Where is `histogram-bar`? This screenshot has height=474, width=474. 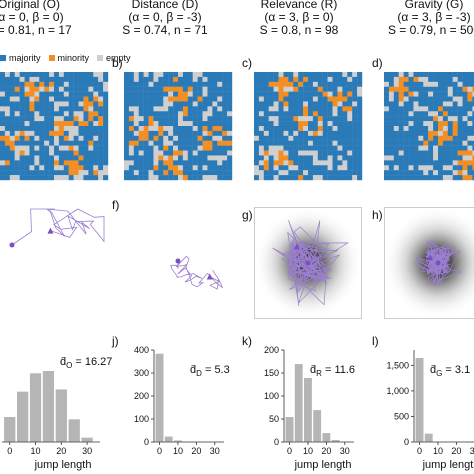 histogram-bar is located at coordinates (308, 410).